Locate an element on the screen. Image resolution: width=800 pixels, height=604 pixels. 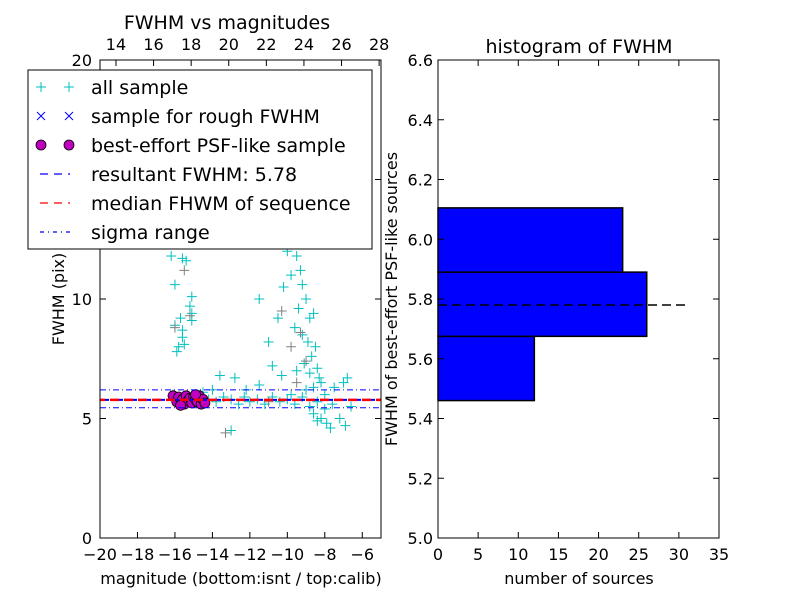
legend-entry: sample for rough FWHM is located at coordinates (178, 117).